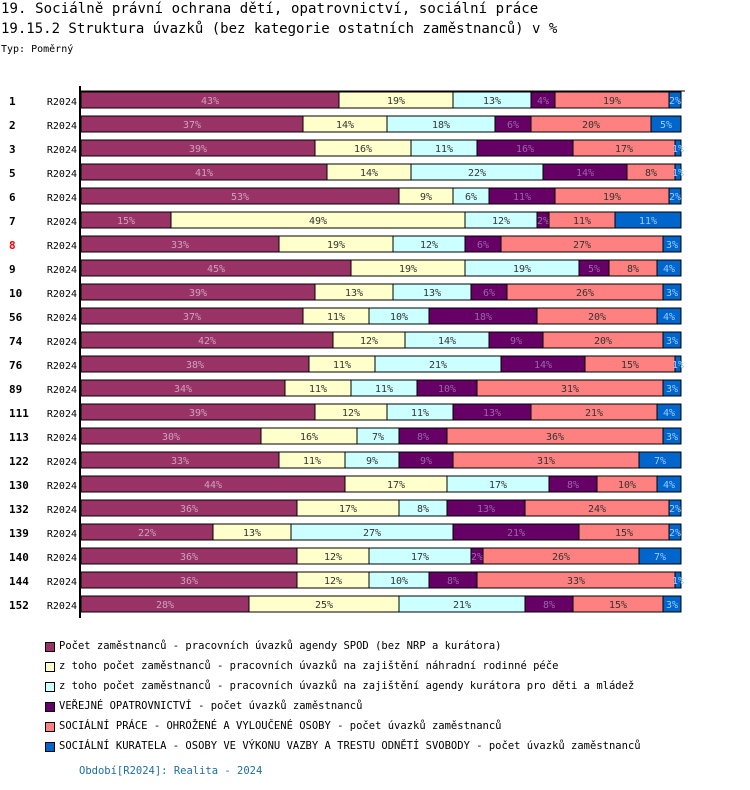 This screenshot has width=750, height=790. What do you see at coordinates (19, 533) in the screenshot?
I see `category-label: 139` at bounding box center [19, 533].